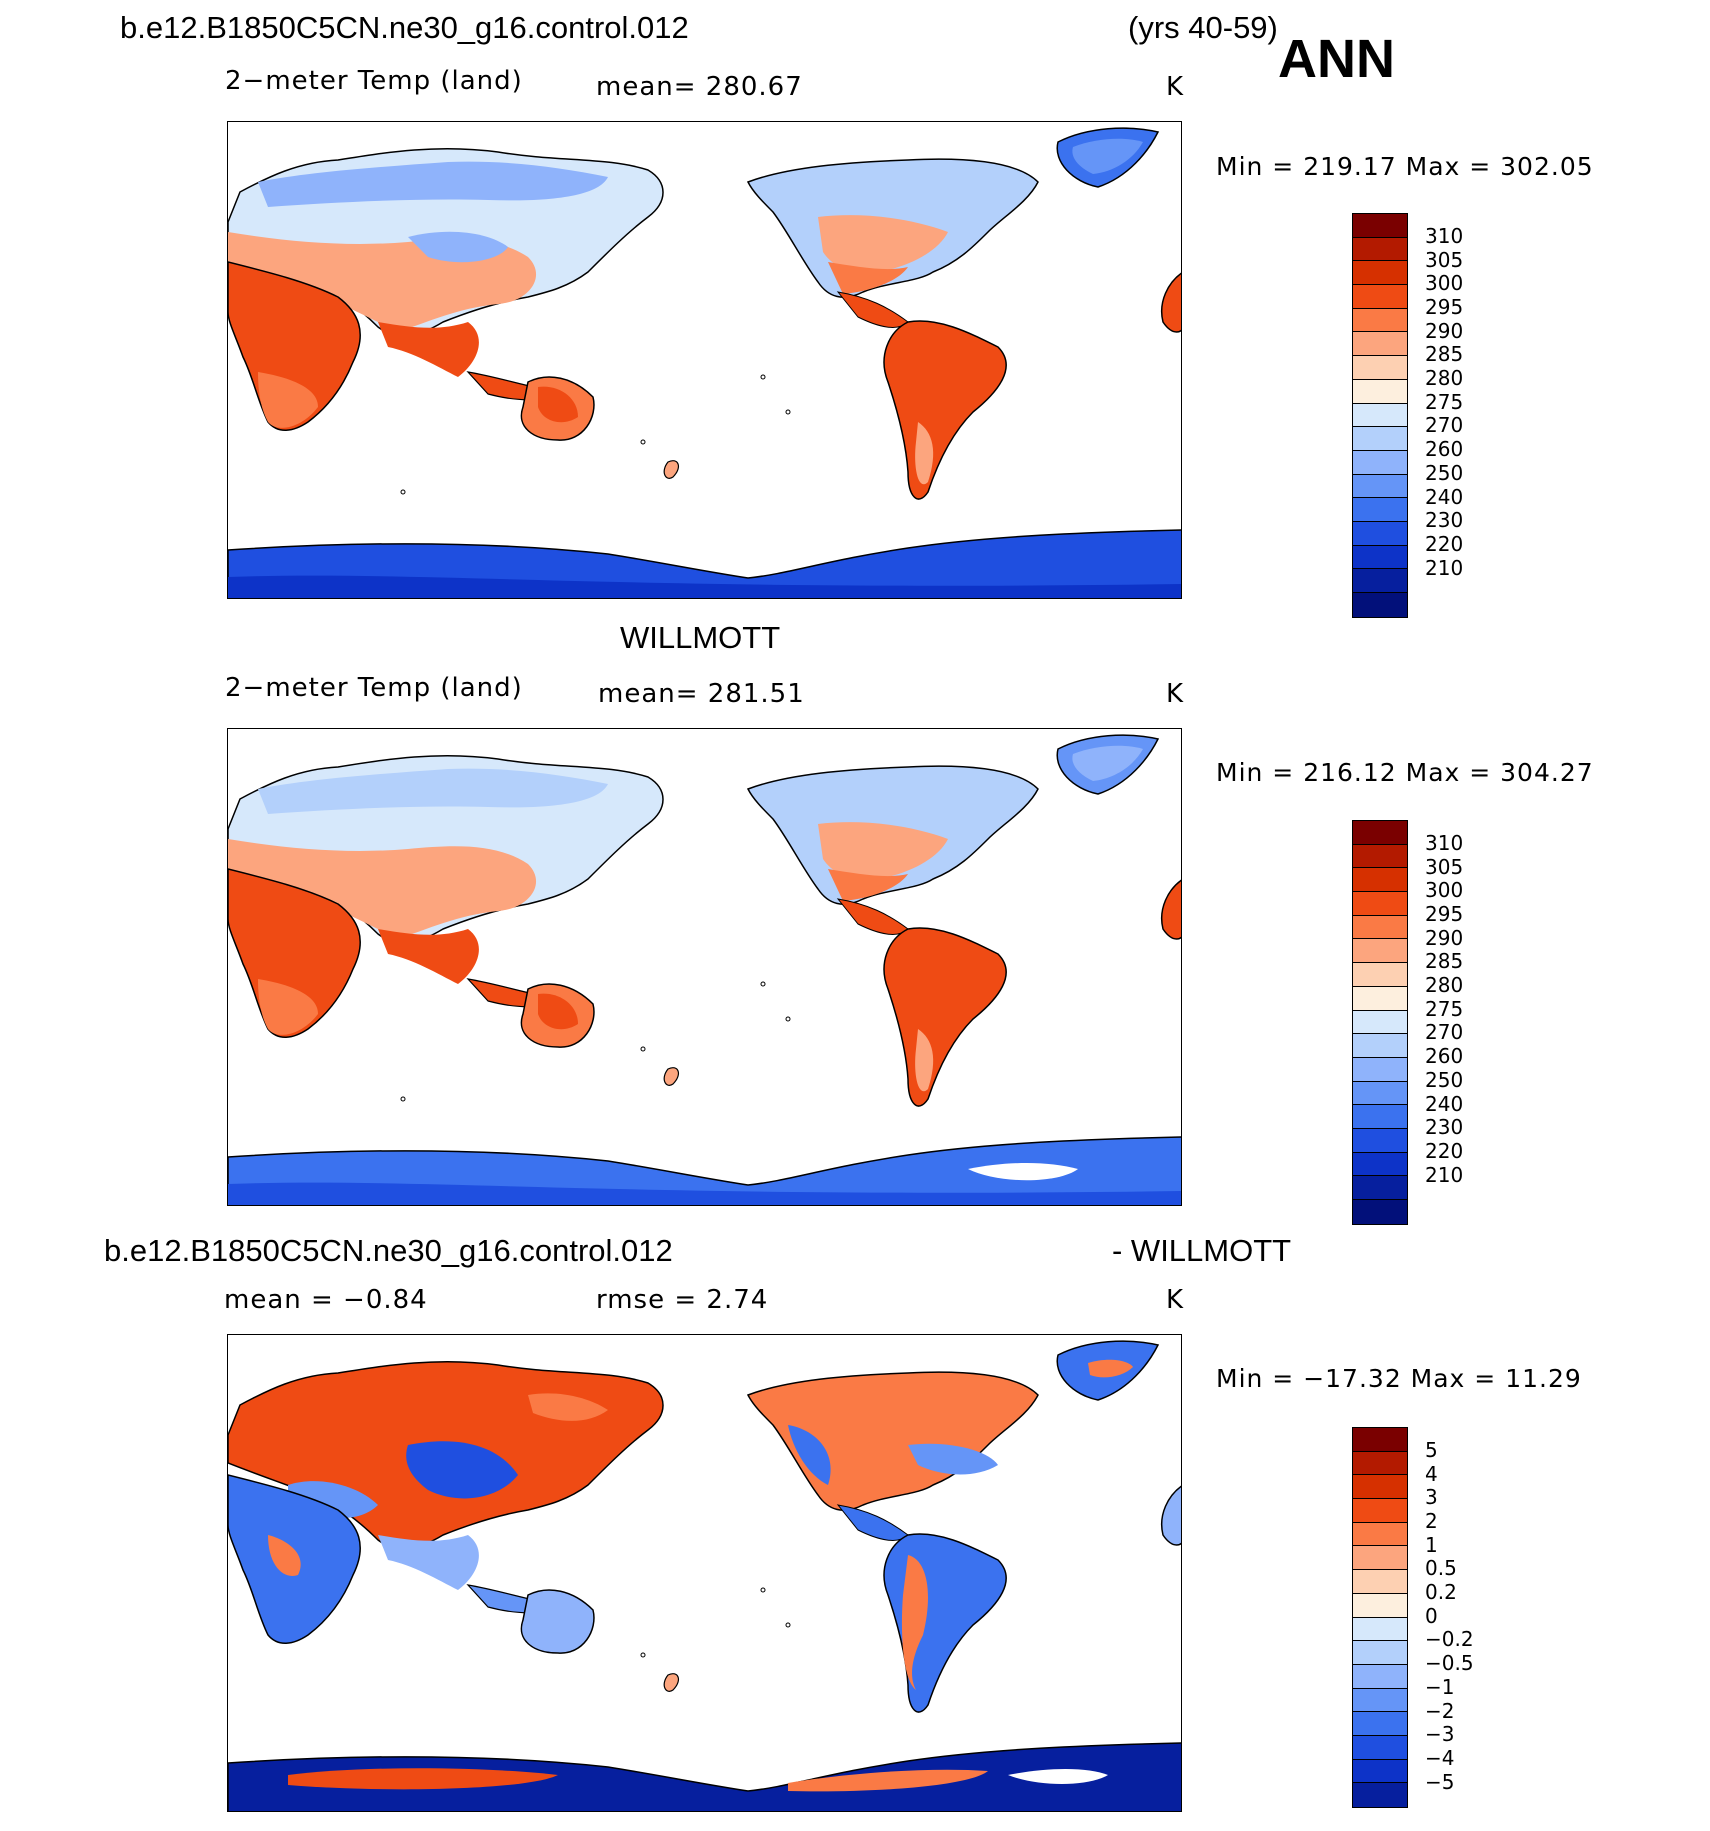 Image resolution: width=1710 pixels, height=1831 pixels. I want to click on colorbar-label: 310, so click(1444, 842).